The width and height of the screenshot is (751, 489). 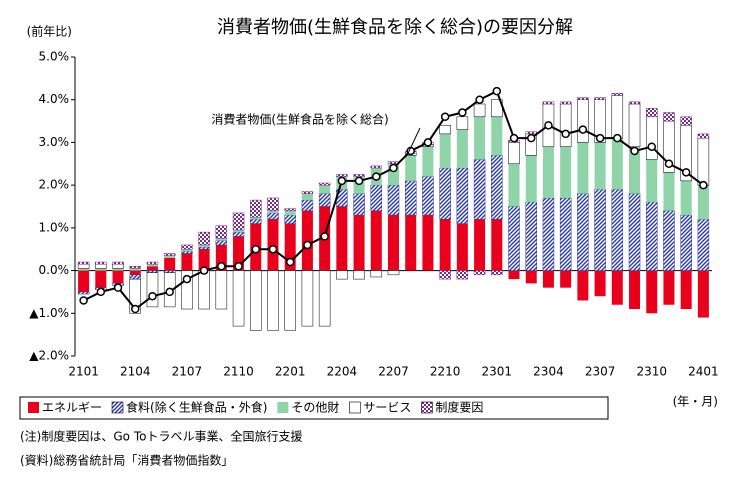 I want to click on y-tick-label: ▲1.0%, so click(x=49, y=313).